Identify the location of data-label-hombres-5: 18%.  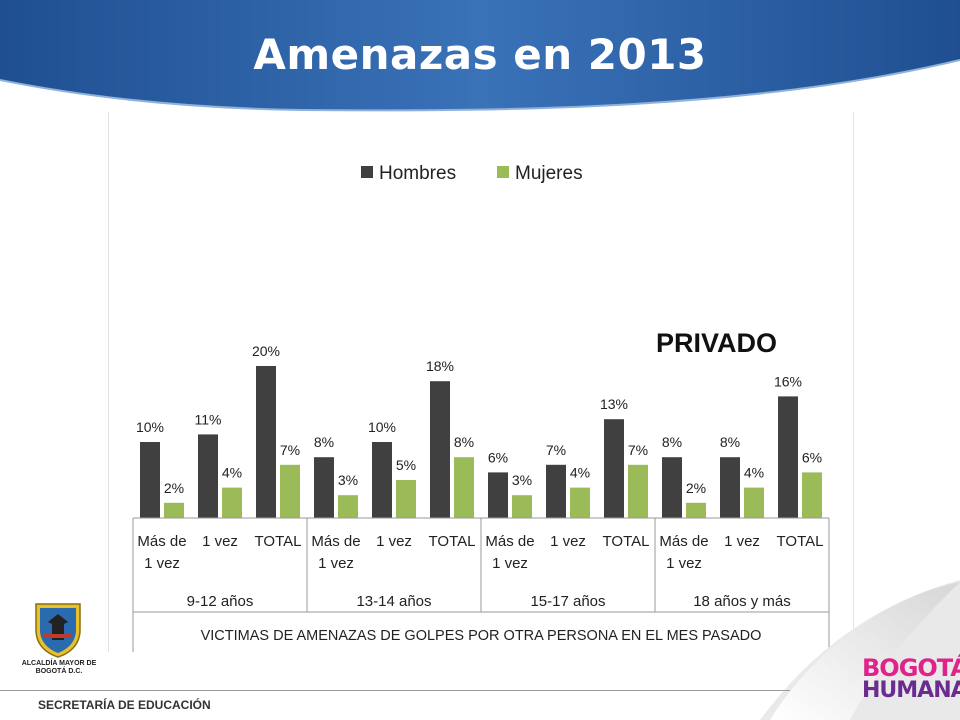
(440, 366).